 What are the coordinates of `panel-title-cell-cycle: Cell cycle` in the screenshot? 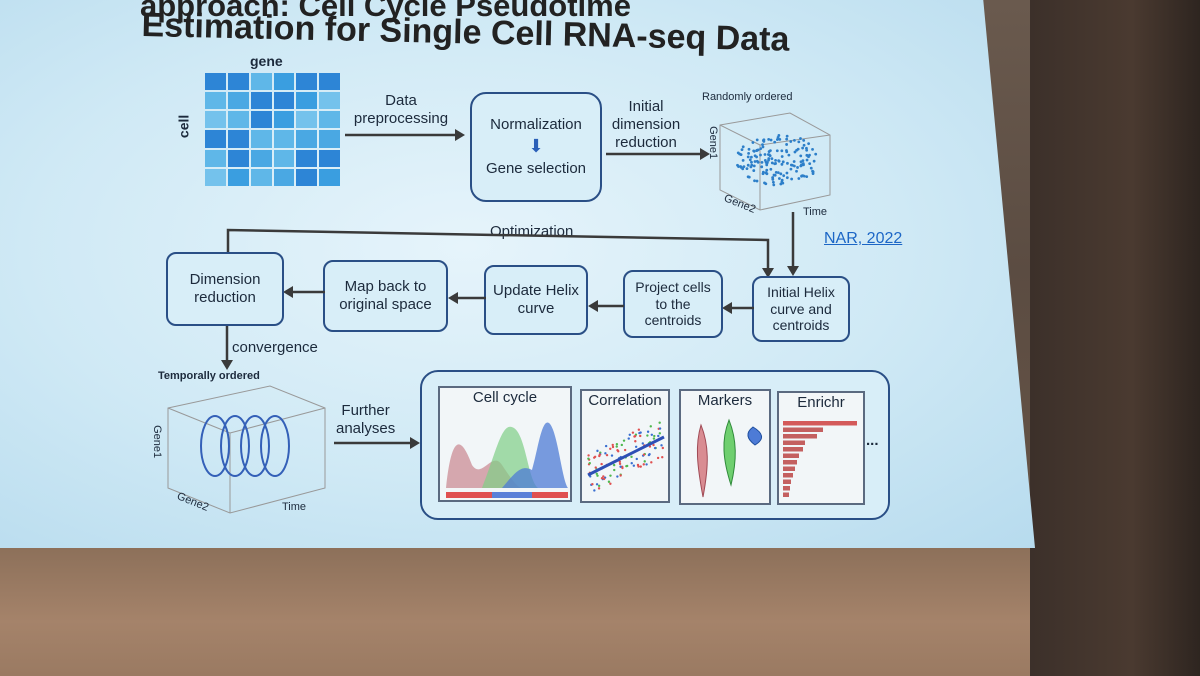 It's located at (505, 397).